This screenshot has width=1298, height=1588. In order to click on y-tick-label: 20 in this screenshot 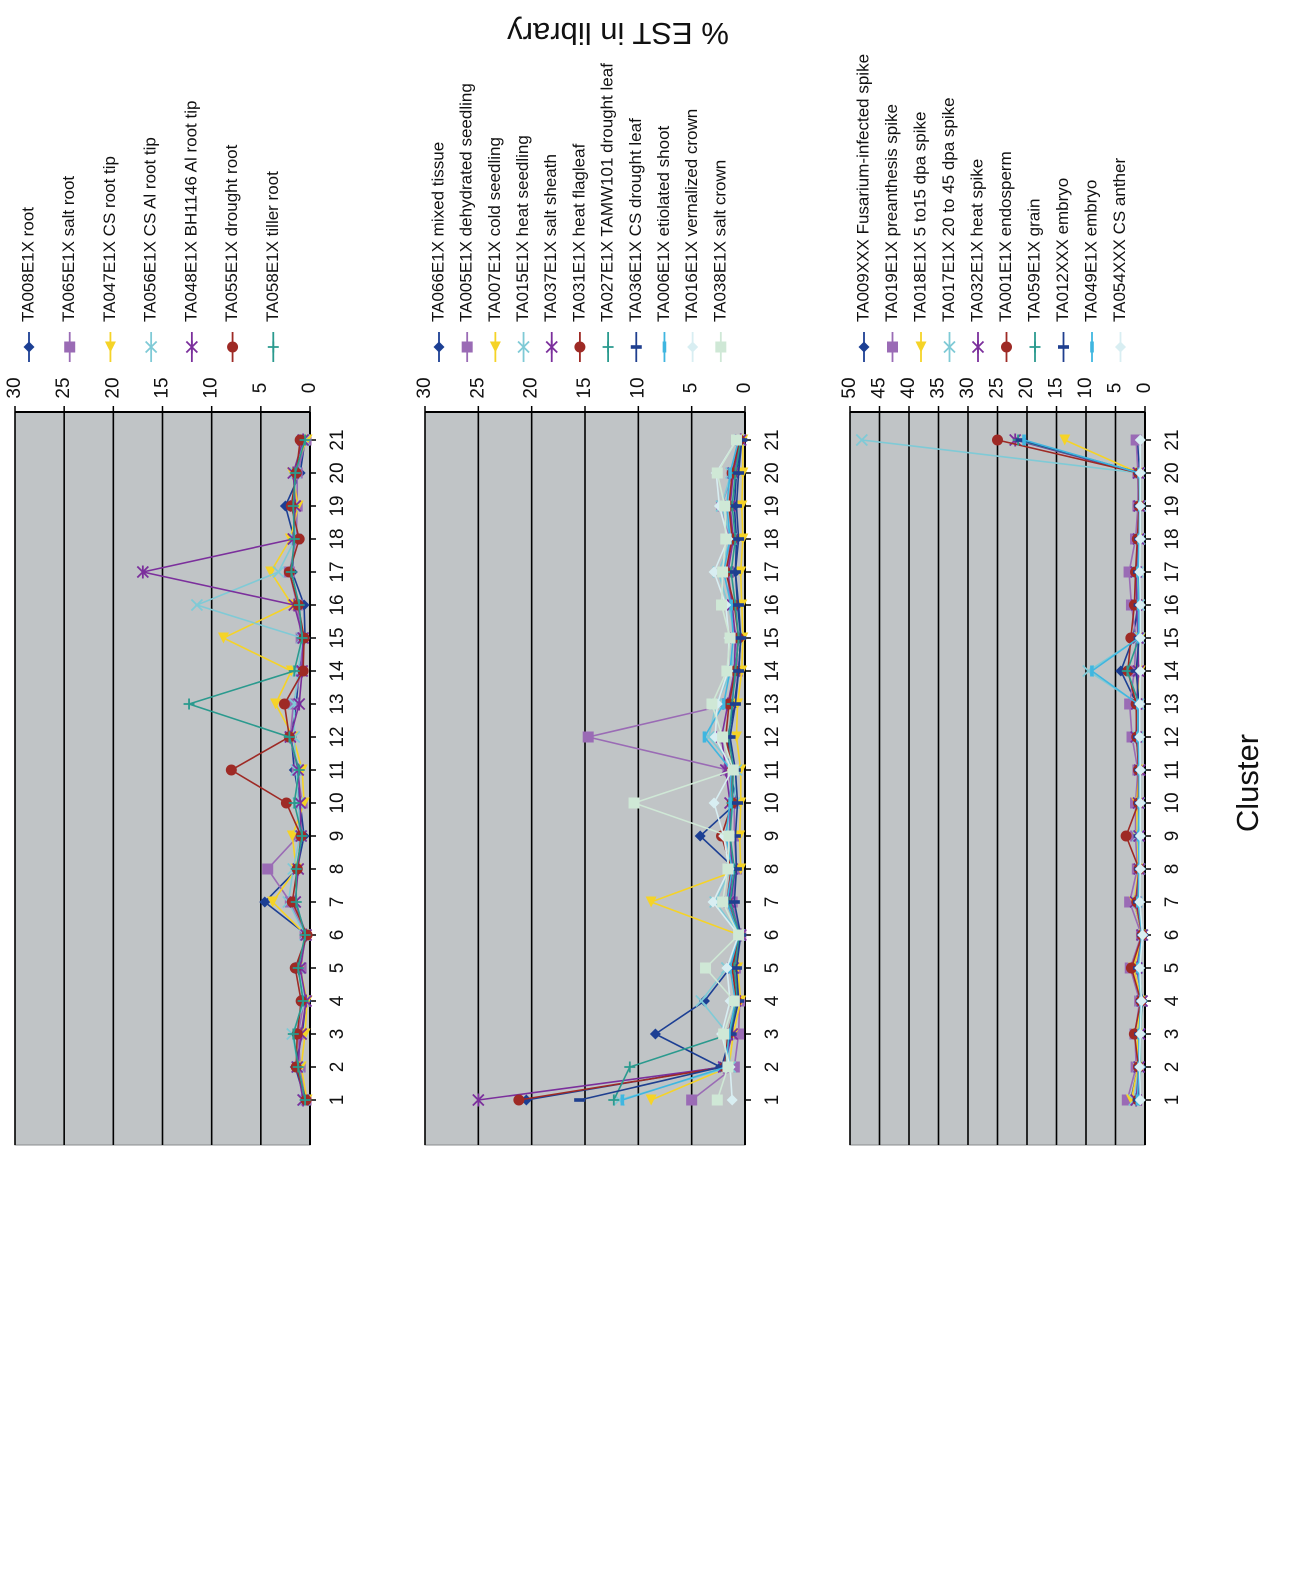, I will do `click(112, 387)`.